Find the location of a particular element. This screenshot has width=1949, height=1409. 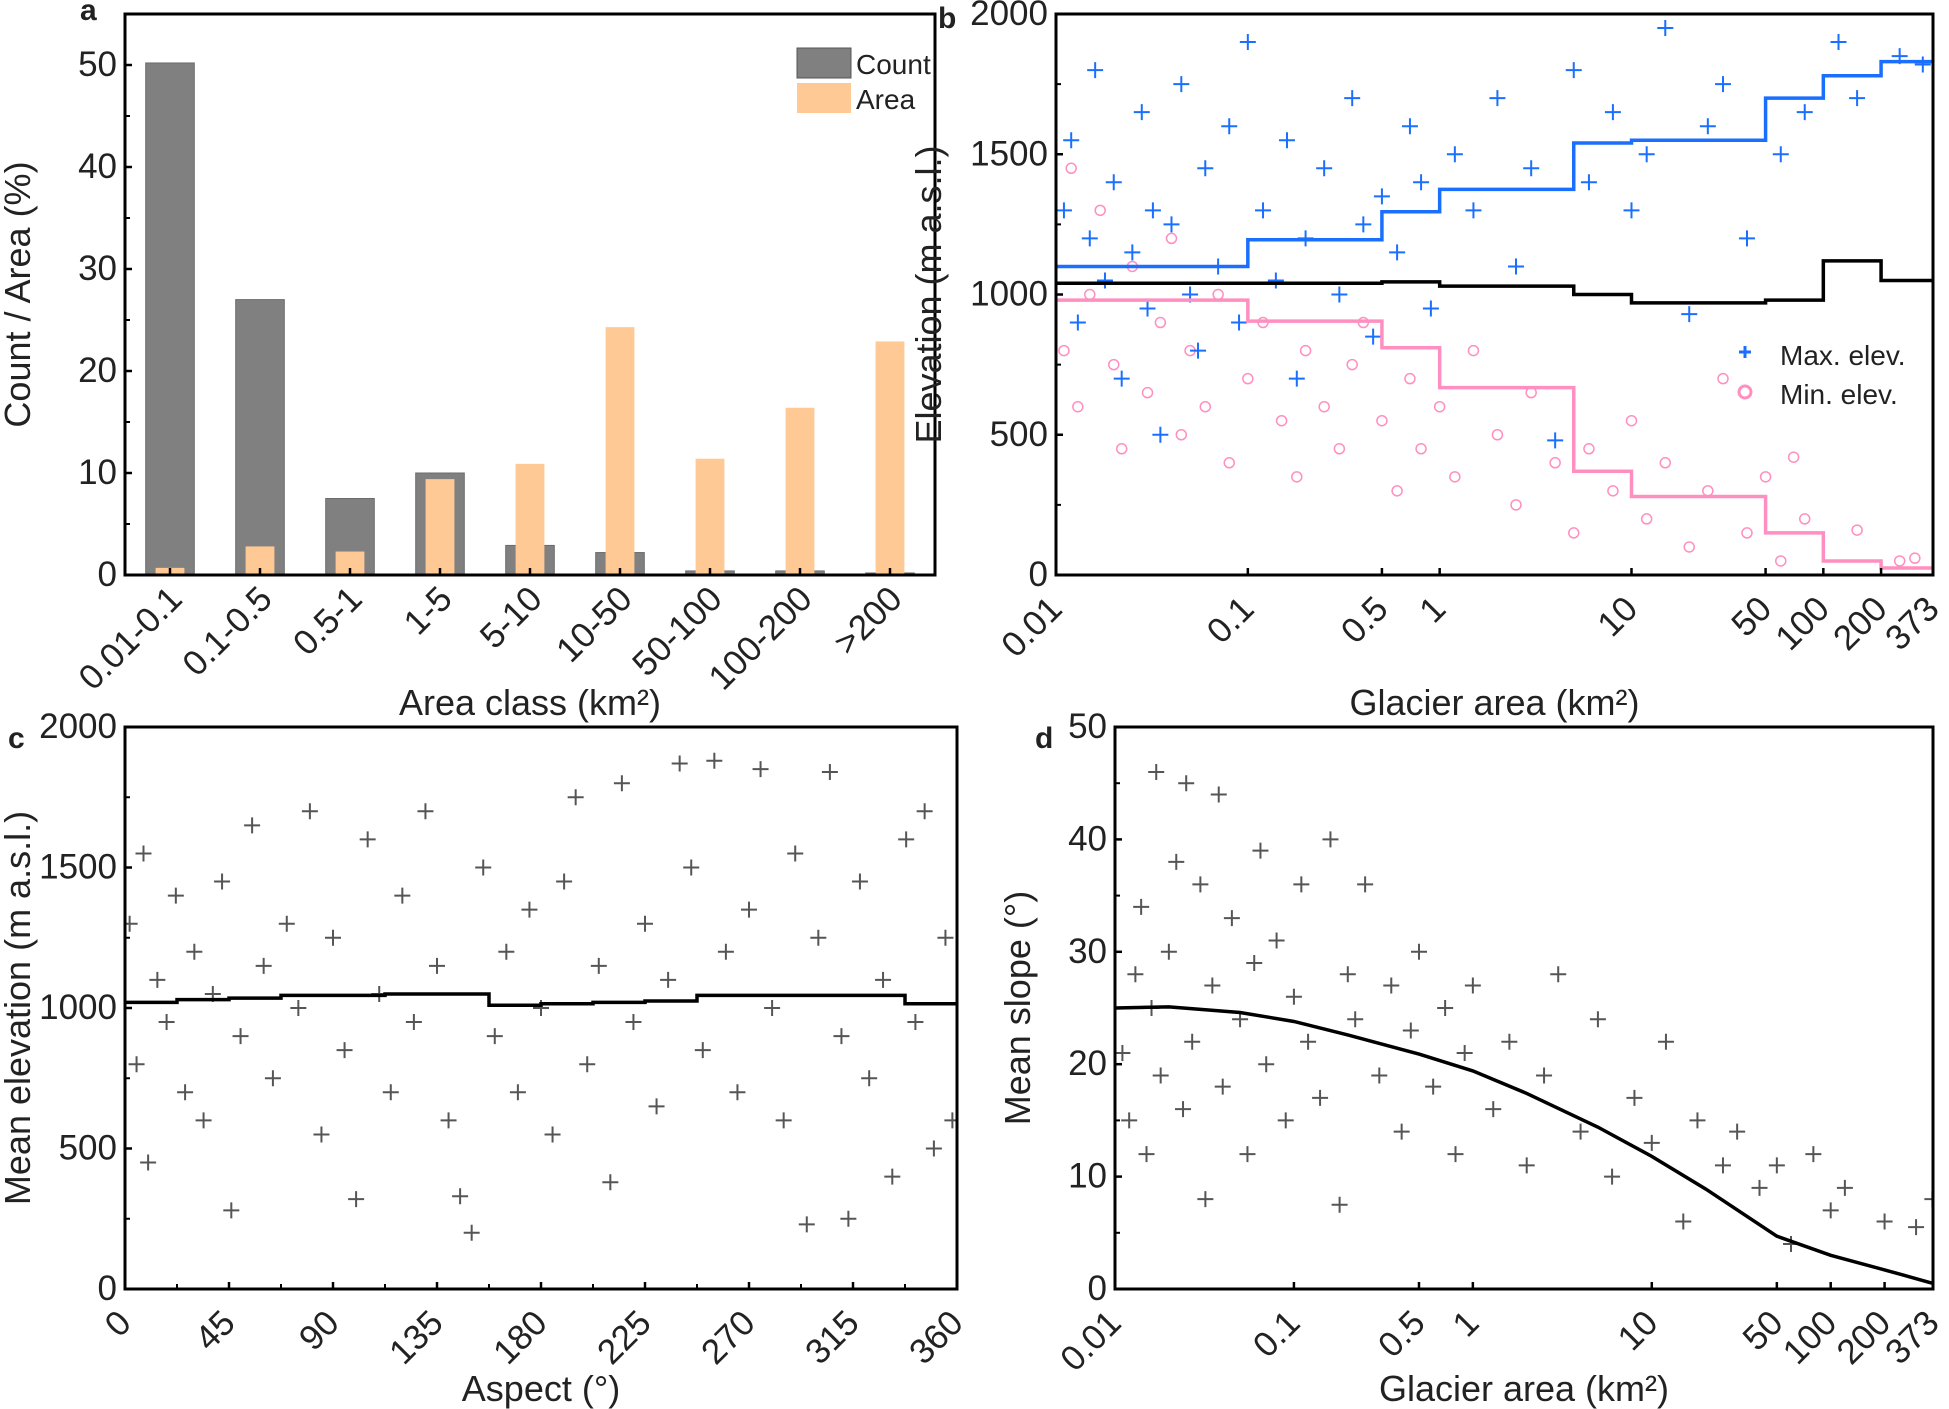

x-tick-label: 0.5 is located at coordinates (1365, 620).